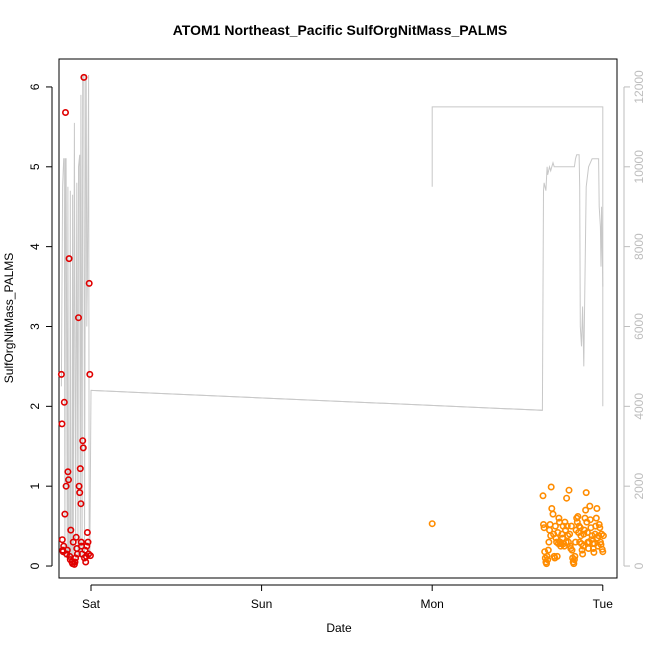  Describe the element at coordinates (35, 486) in the screenshot. I see `left-tick-label: 1` at that location.